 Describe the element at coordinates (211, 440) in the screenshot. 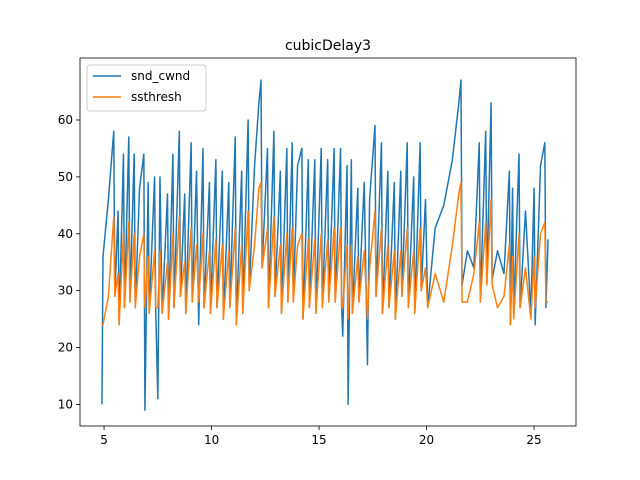

I see `x-tick-label: 10` at that location.